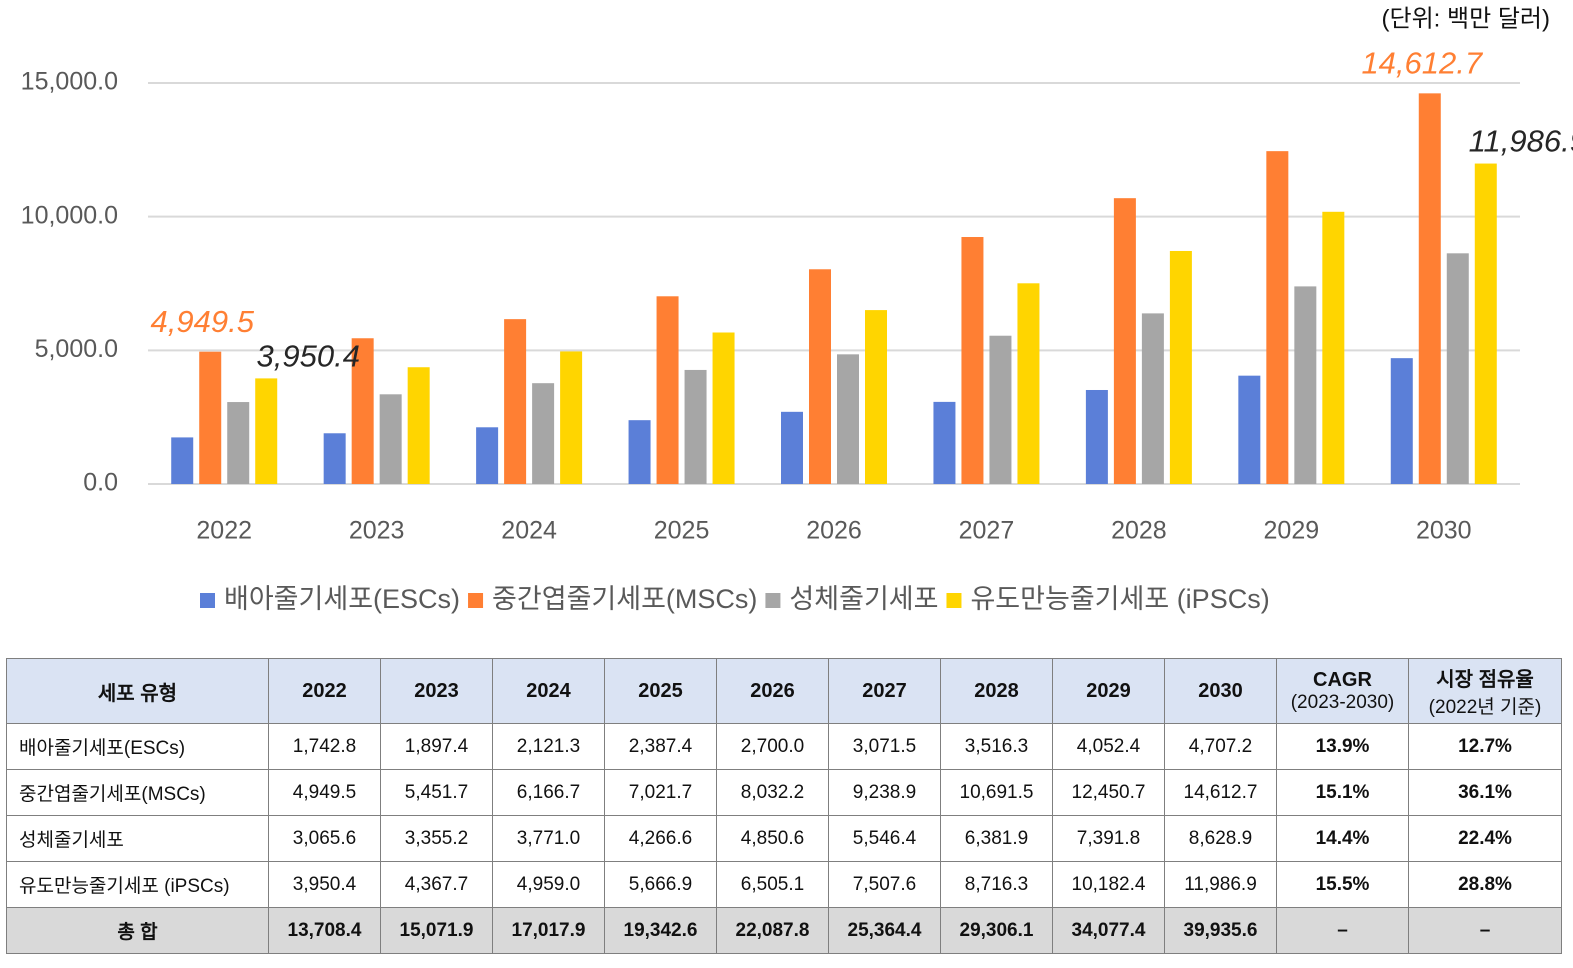 This screenshot has width=1573, height=968. Describe the element at coordinates (996, 691) in the screenshot. I see `header-cell: 2028` at that location.